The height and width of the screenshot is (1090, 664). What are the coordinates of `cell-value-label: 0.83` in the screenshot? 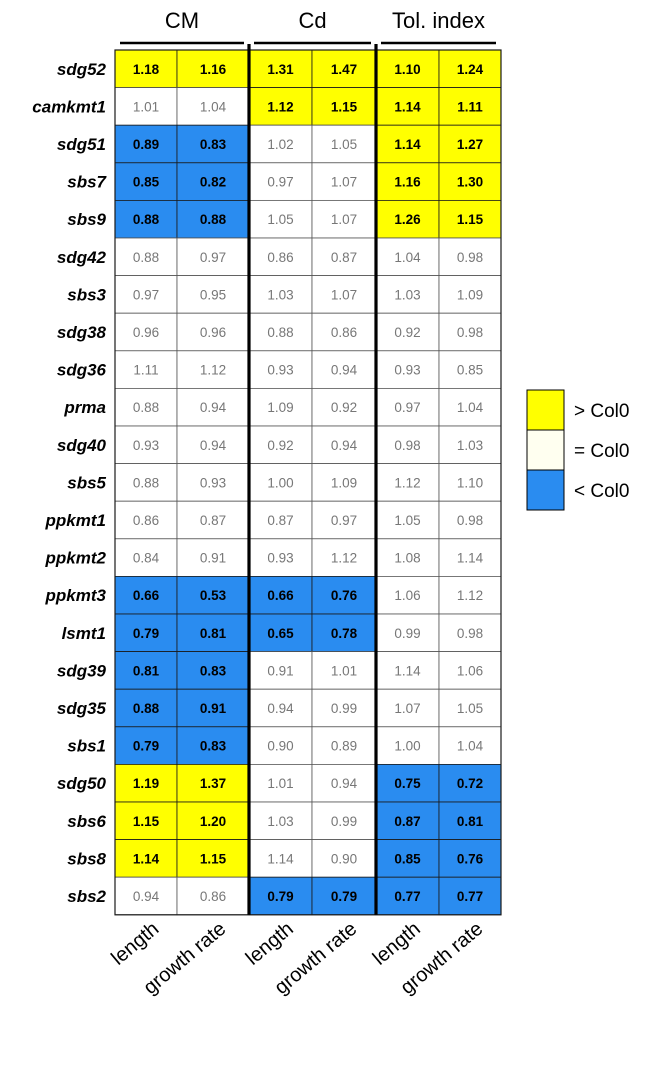 It's located at (213, 670).